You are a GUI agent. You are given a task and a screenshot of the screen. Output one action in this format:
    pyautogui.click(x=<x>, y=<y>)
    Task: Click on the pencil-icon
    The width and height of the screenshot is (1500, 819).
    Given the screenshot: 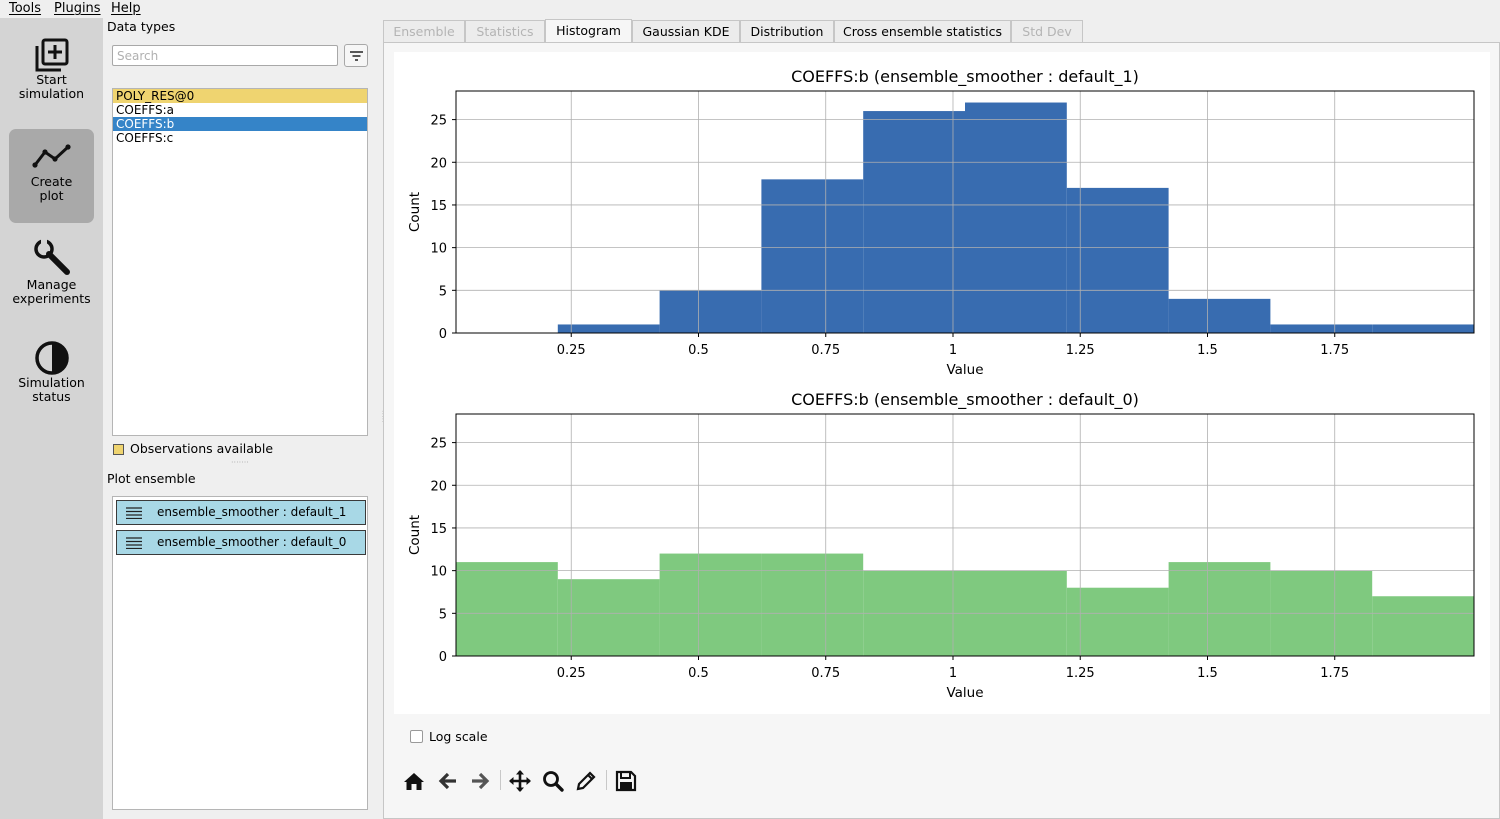 What is the action you would take?
    pyautogui.click(x=586, y=781)
    